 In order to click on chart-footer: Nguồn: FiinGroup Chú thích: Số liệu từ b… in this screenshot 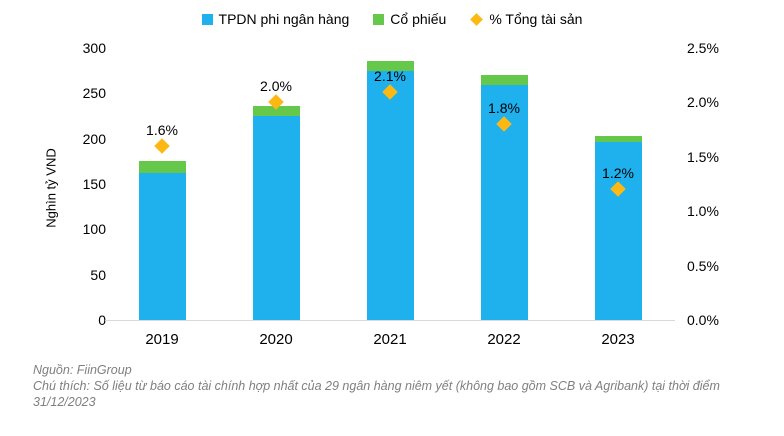, I will do `click(398, 386)`.